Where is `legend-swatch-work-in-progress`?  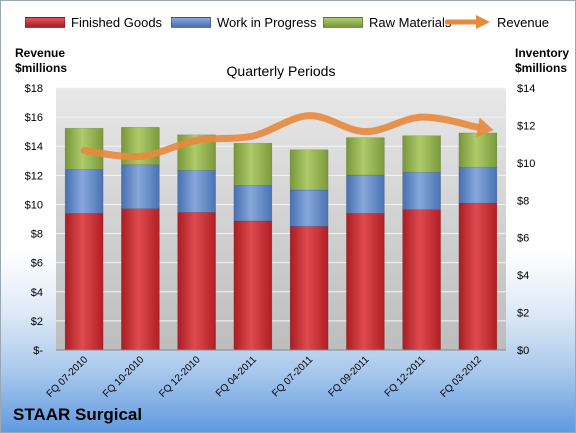 legend-swatch-work-in-progress is located at coordinates (191, 22).